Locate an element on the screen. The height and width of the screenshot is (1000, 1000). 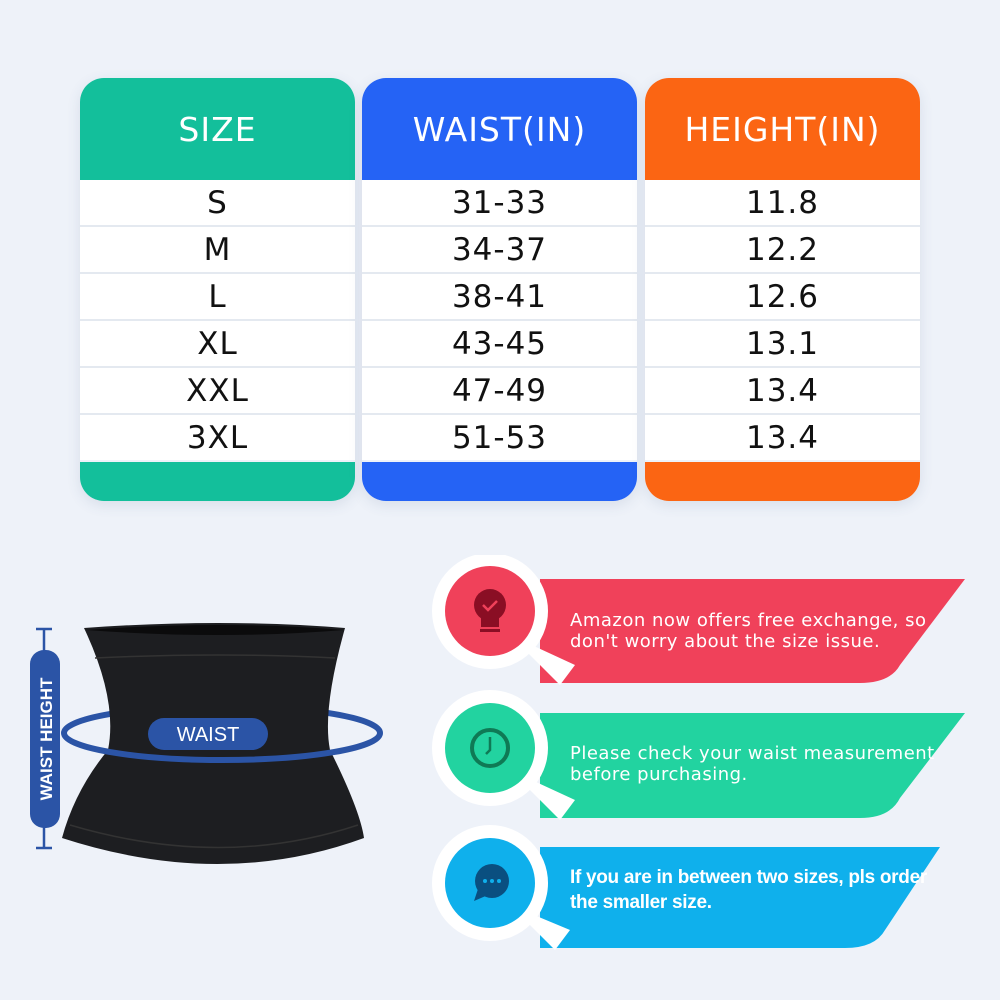
size-cell: M is located at coordinates (217, 249).